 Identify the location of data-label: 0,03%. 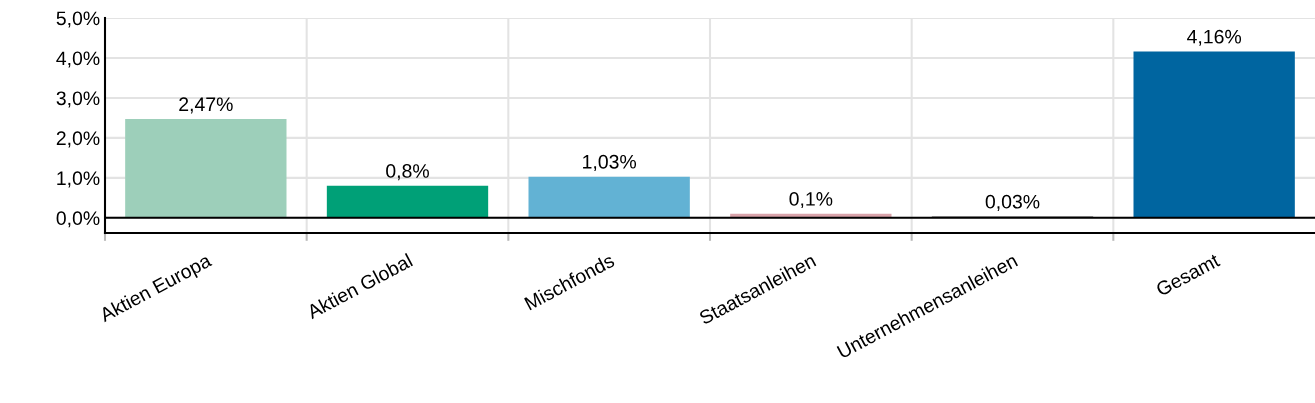
(1012, 202).